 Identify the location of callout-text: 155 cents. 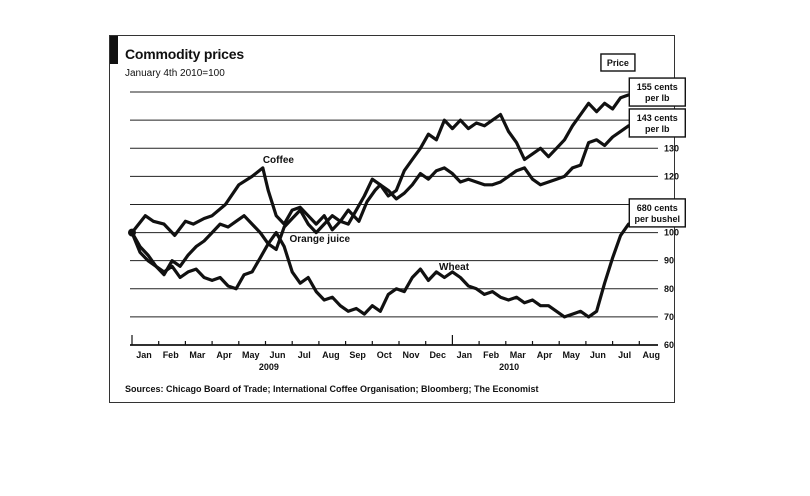
(657, 87).